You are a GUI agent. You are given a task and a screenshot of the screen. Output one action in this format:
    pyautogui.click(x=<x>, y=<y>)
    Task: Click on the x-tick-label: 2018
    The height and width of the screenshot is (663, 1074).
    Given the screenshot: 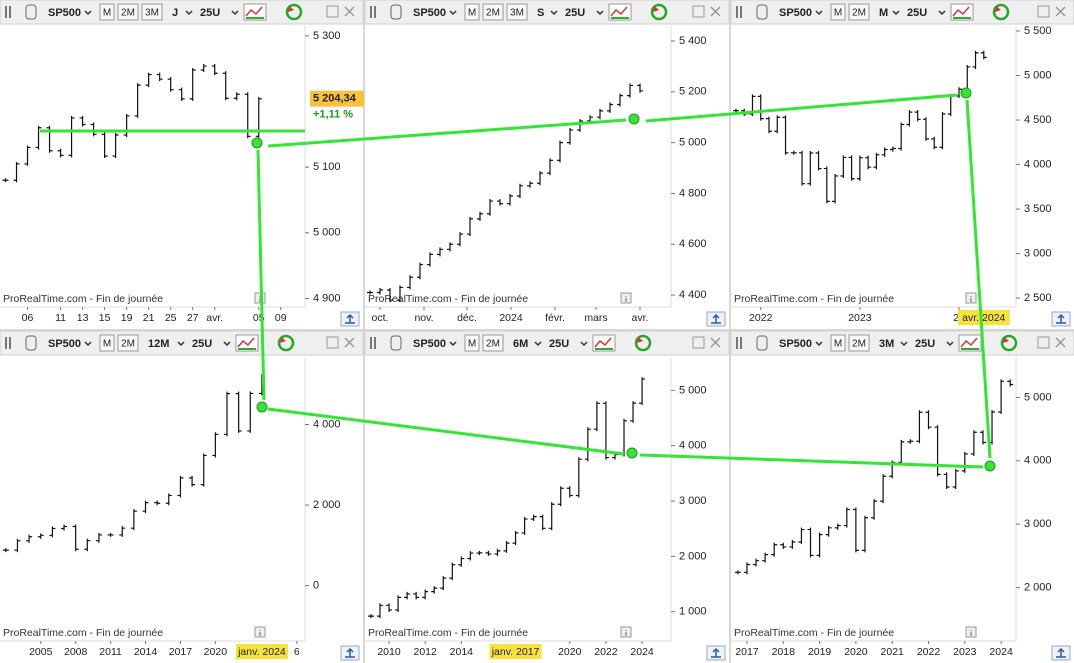 What is the action you would take?
    pyautogui.click(x=784, y=652)
    